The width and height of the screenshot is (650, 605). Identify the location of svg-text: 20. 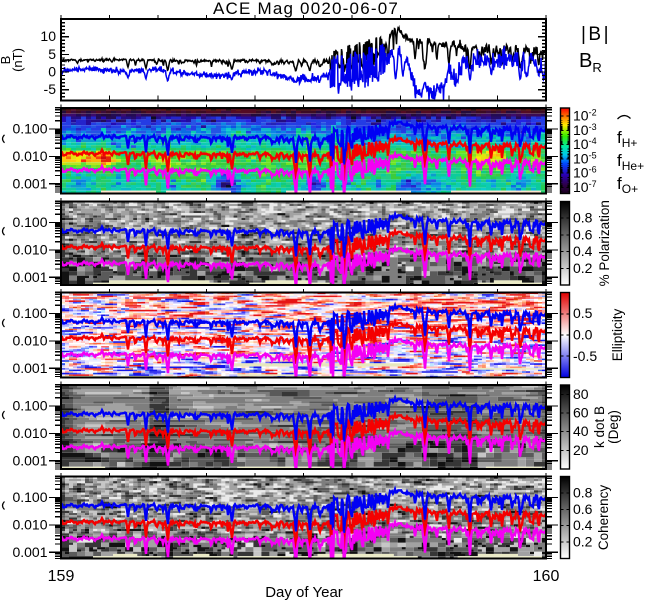
(581, 450).